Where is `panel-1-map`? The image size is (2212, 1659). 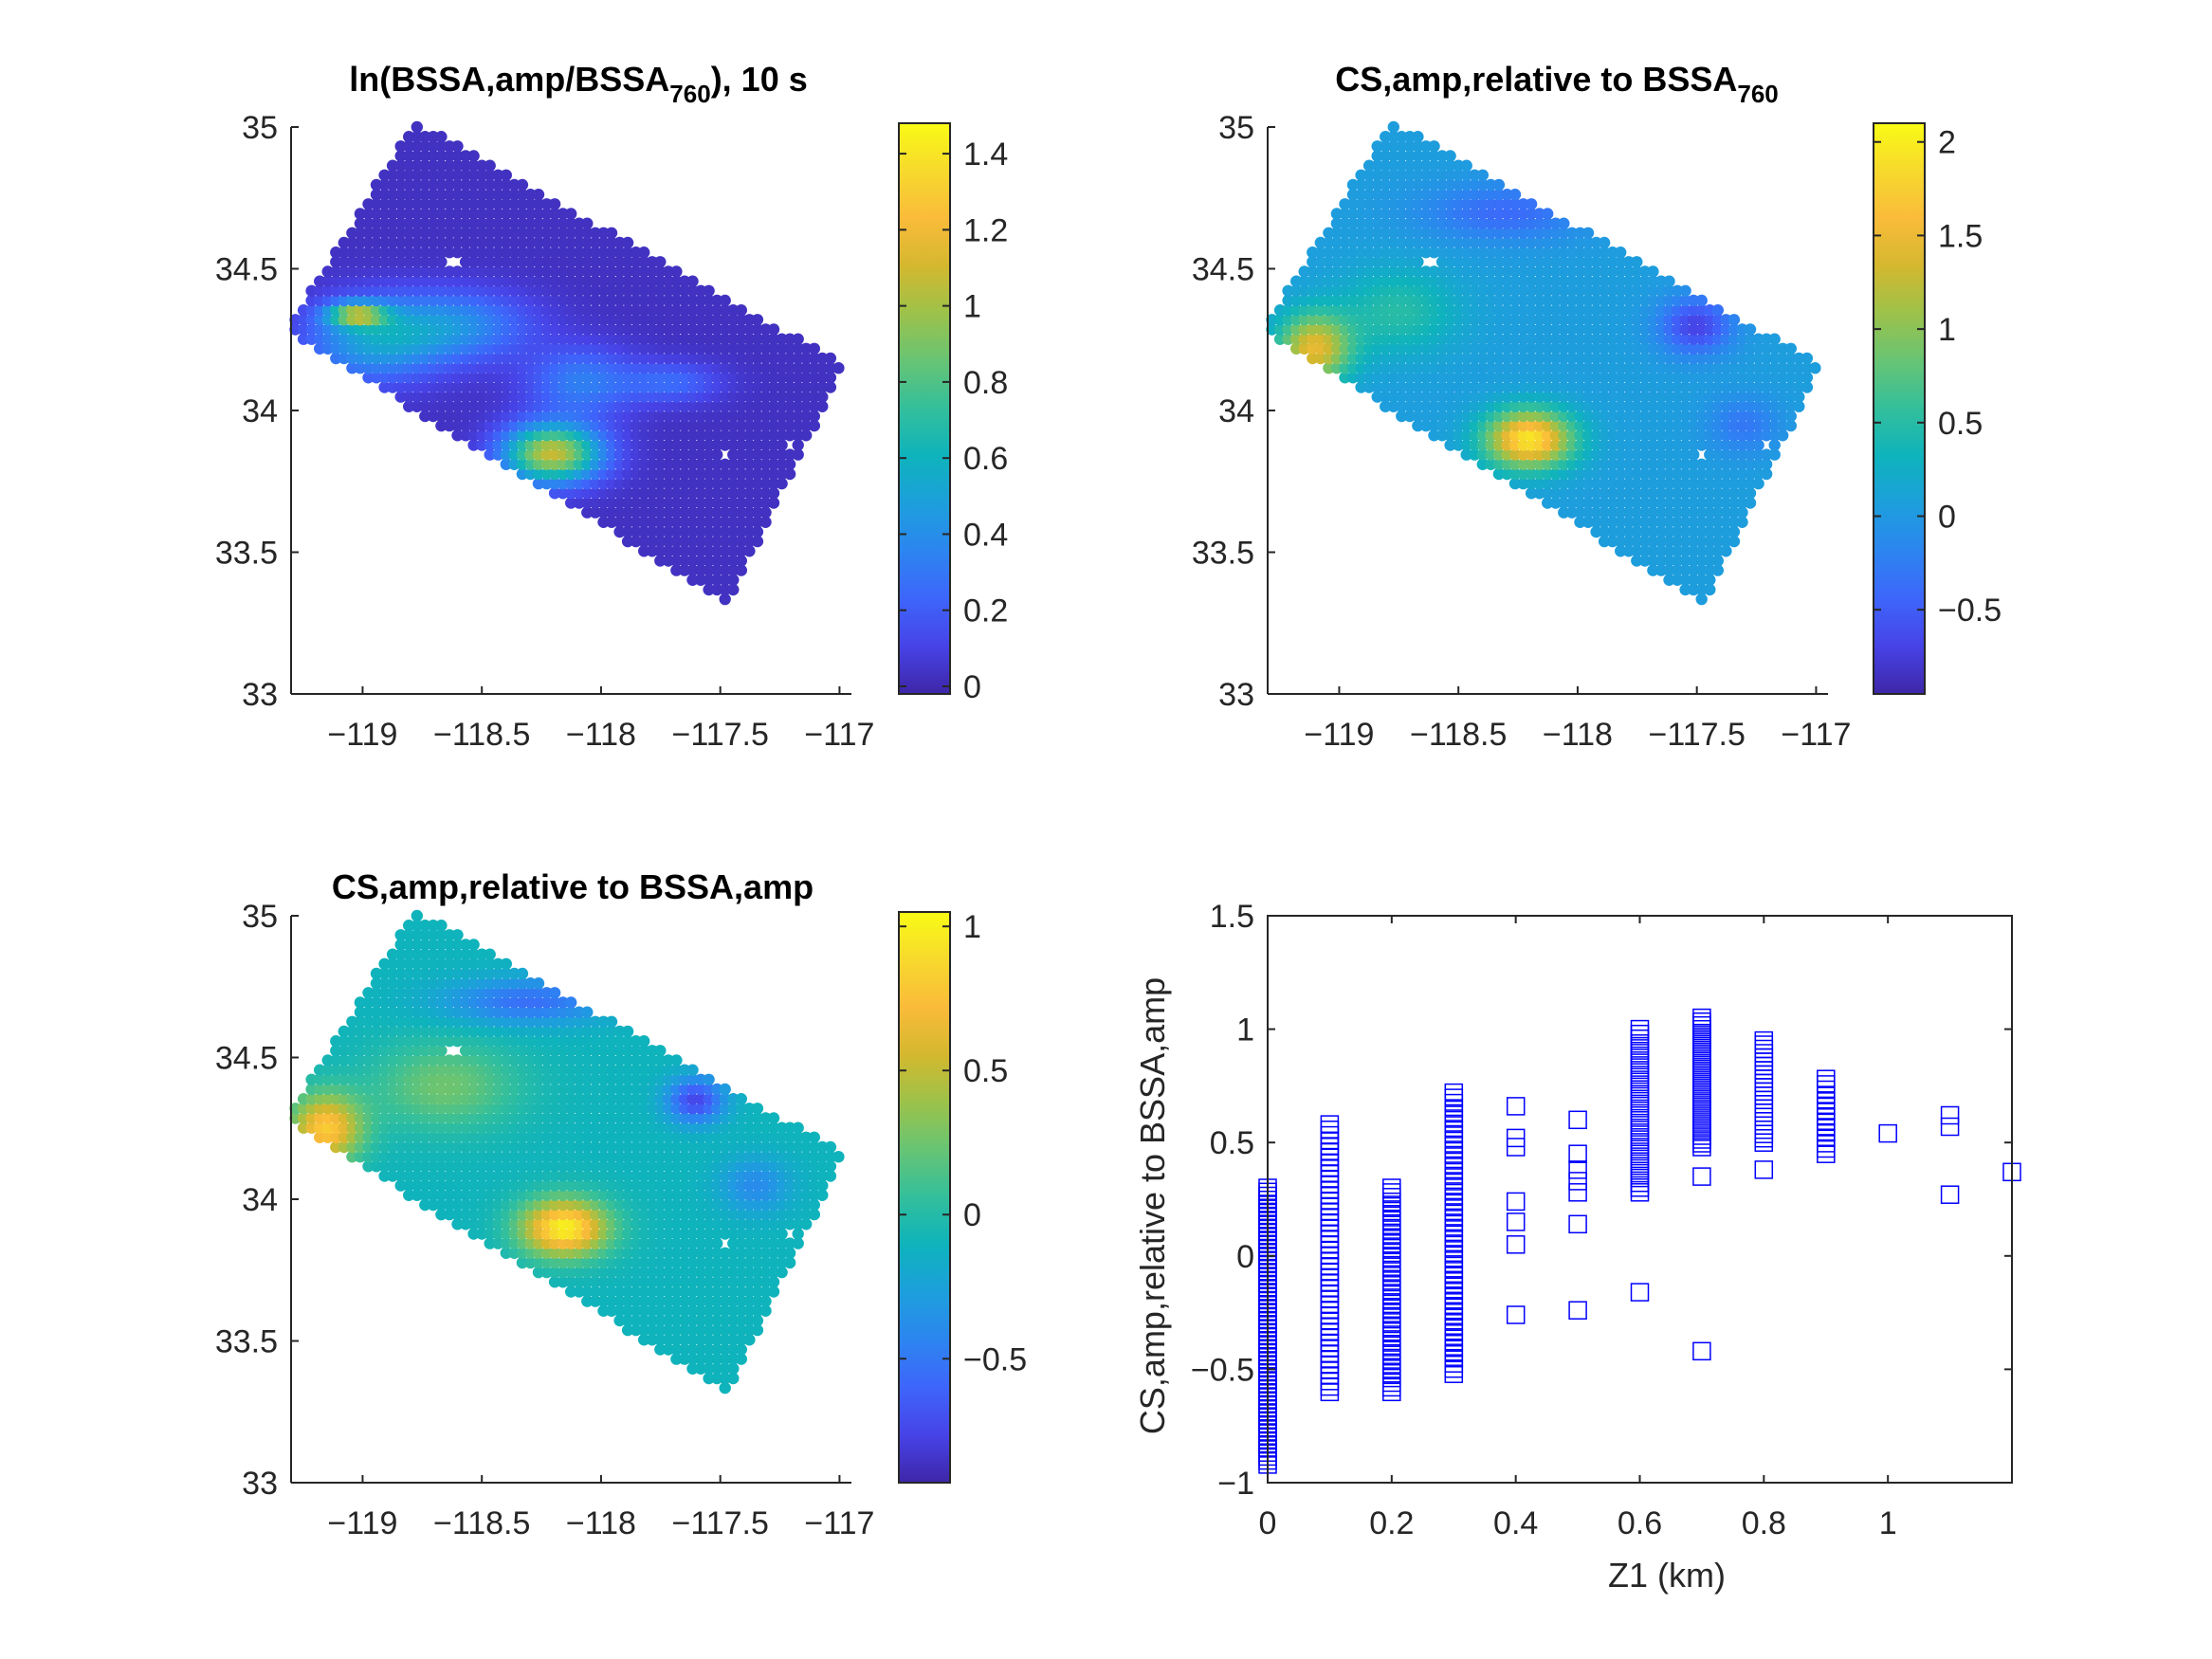
panel-1-map is located at coordinates (567, 363).